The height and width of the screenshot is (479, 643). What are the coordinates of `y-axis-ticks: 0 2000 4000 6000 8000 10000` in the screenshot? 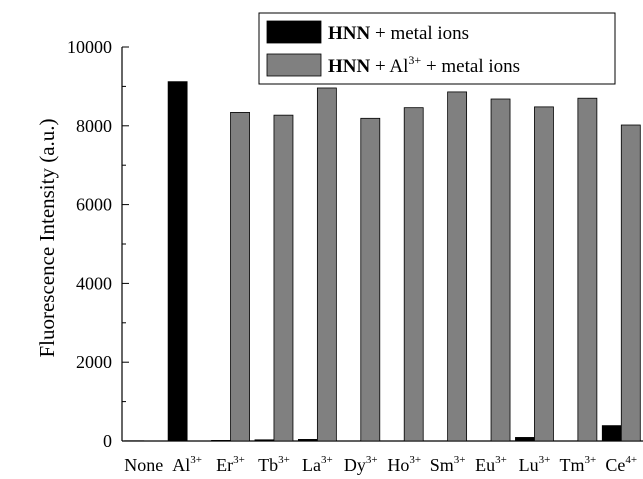 It's located at (98, 244).